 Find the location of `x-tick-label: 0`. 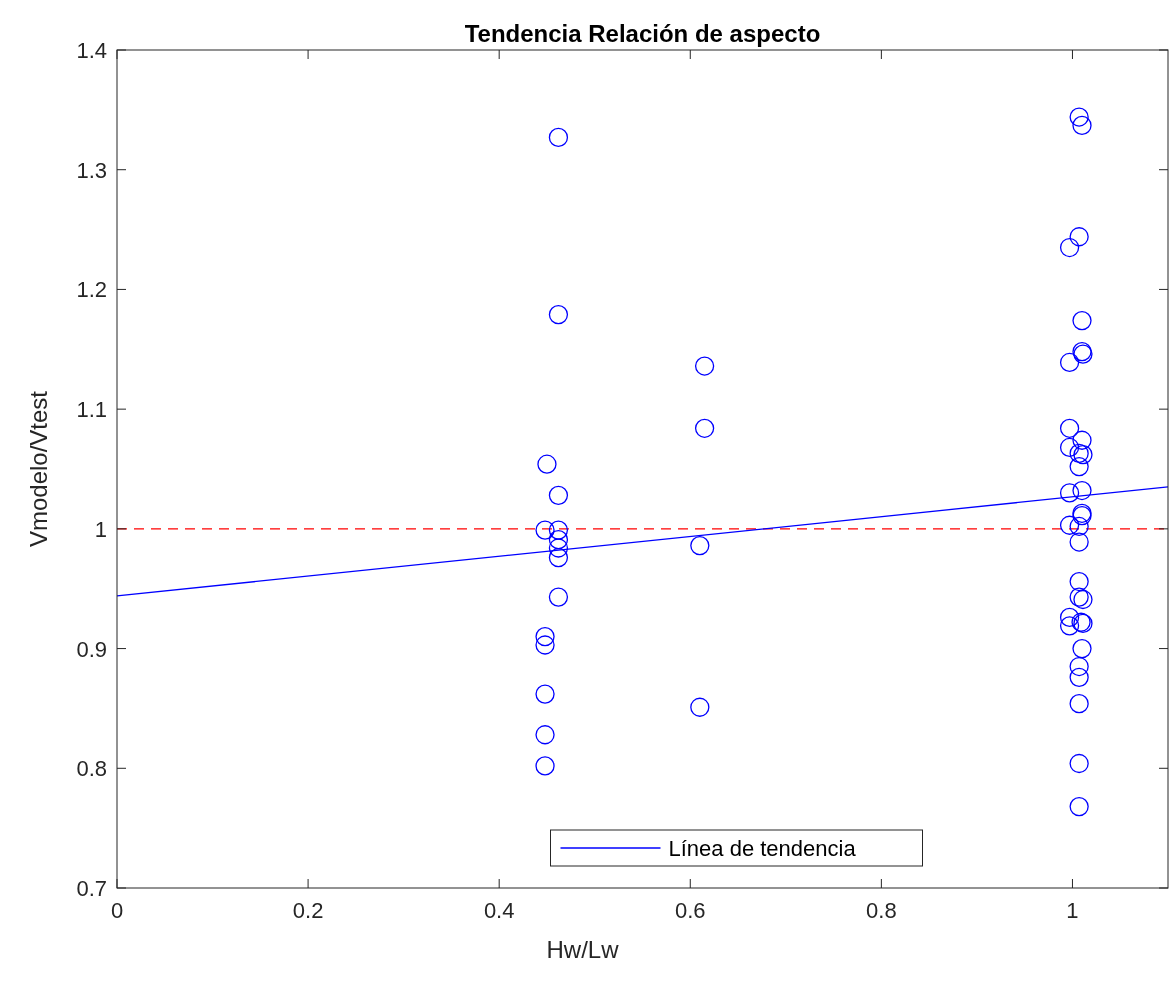

x-tick-label: 0 is located at coordinates (117, 910).